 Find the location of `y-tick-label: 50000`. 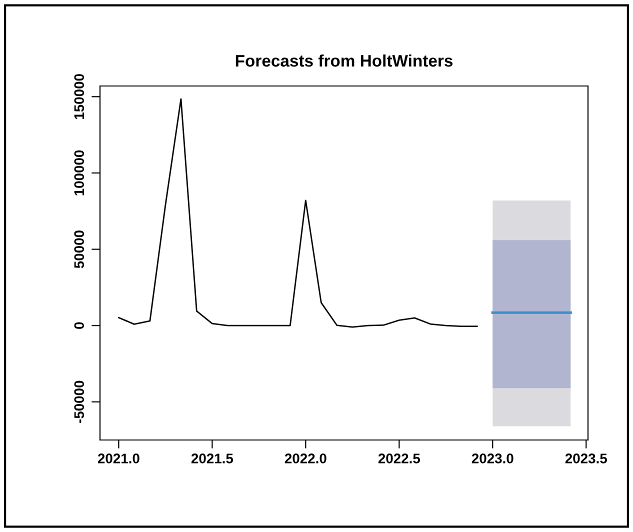

y-tick-label: 50000 is located at coordinates (79, 249).